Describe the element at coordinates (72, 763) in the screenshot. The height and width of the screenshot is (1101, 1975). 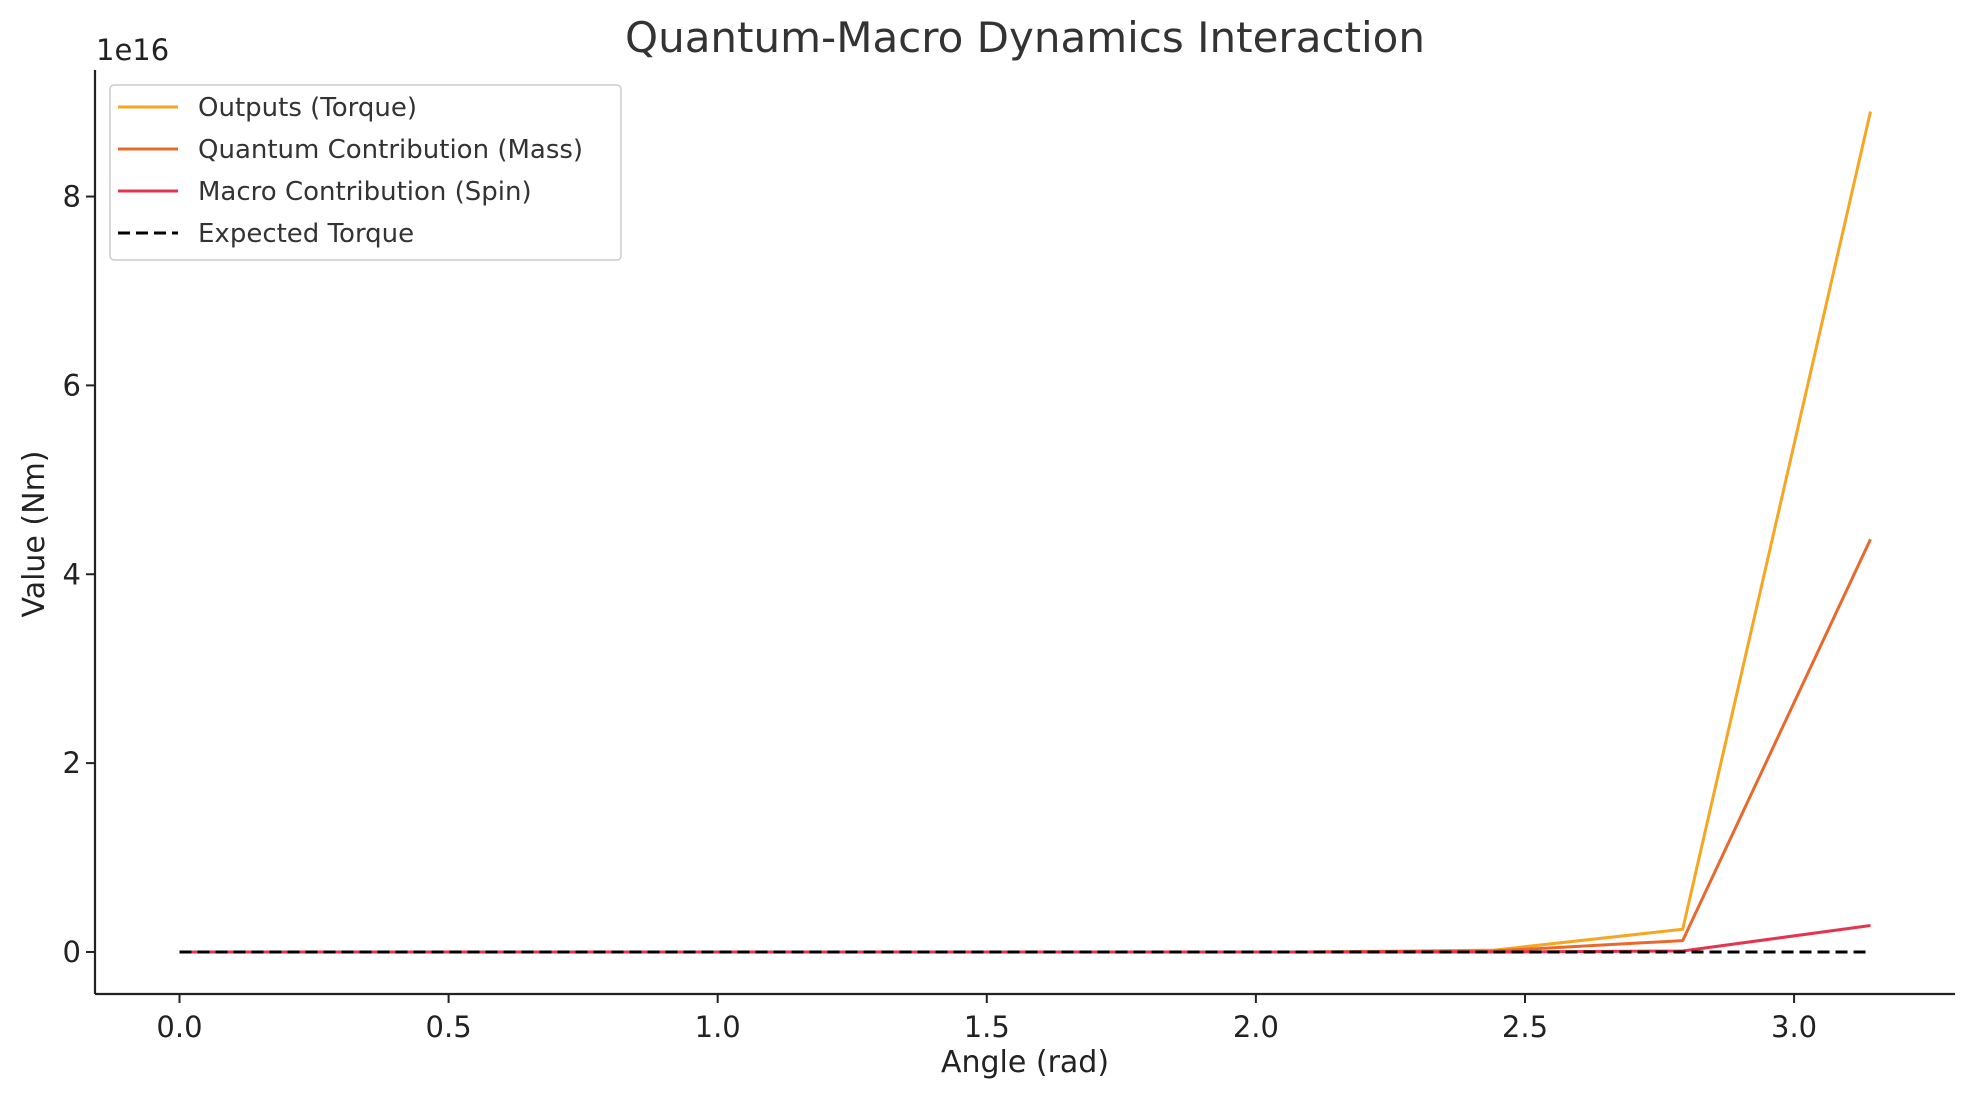
I see `y-tick-label: 2` at that location.